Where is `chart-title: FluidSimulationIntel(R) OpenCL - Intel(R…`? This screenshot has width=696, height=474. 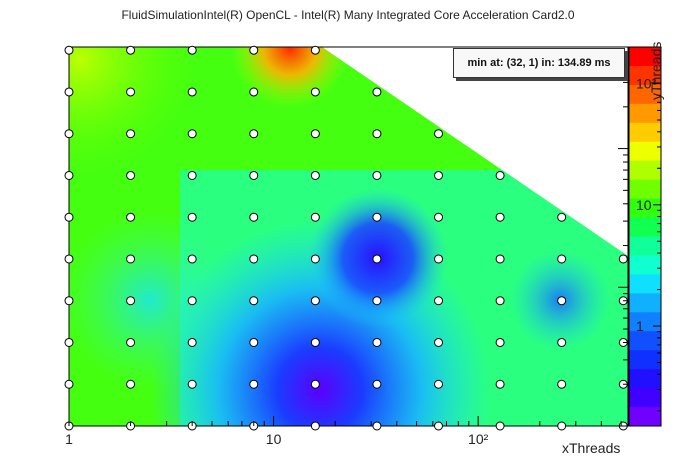
chart-title: FluidSimulationIntel(R) OpenCL - Intel(R… is located at coordinates (348, 15).